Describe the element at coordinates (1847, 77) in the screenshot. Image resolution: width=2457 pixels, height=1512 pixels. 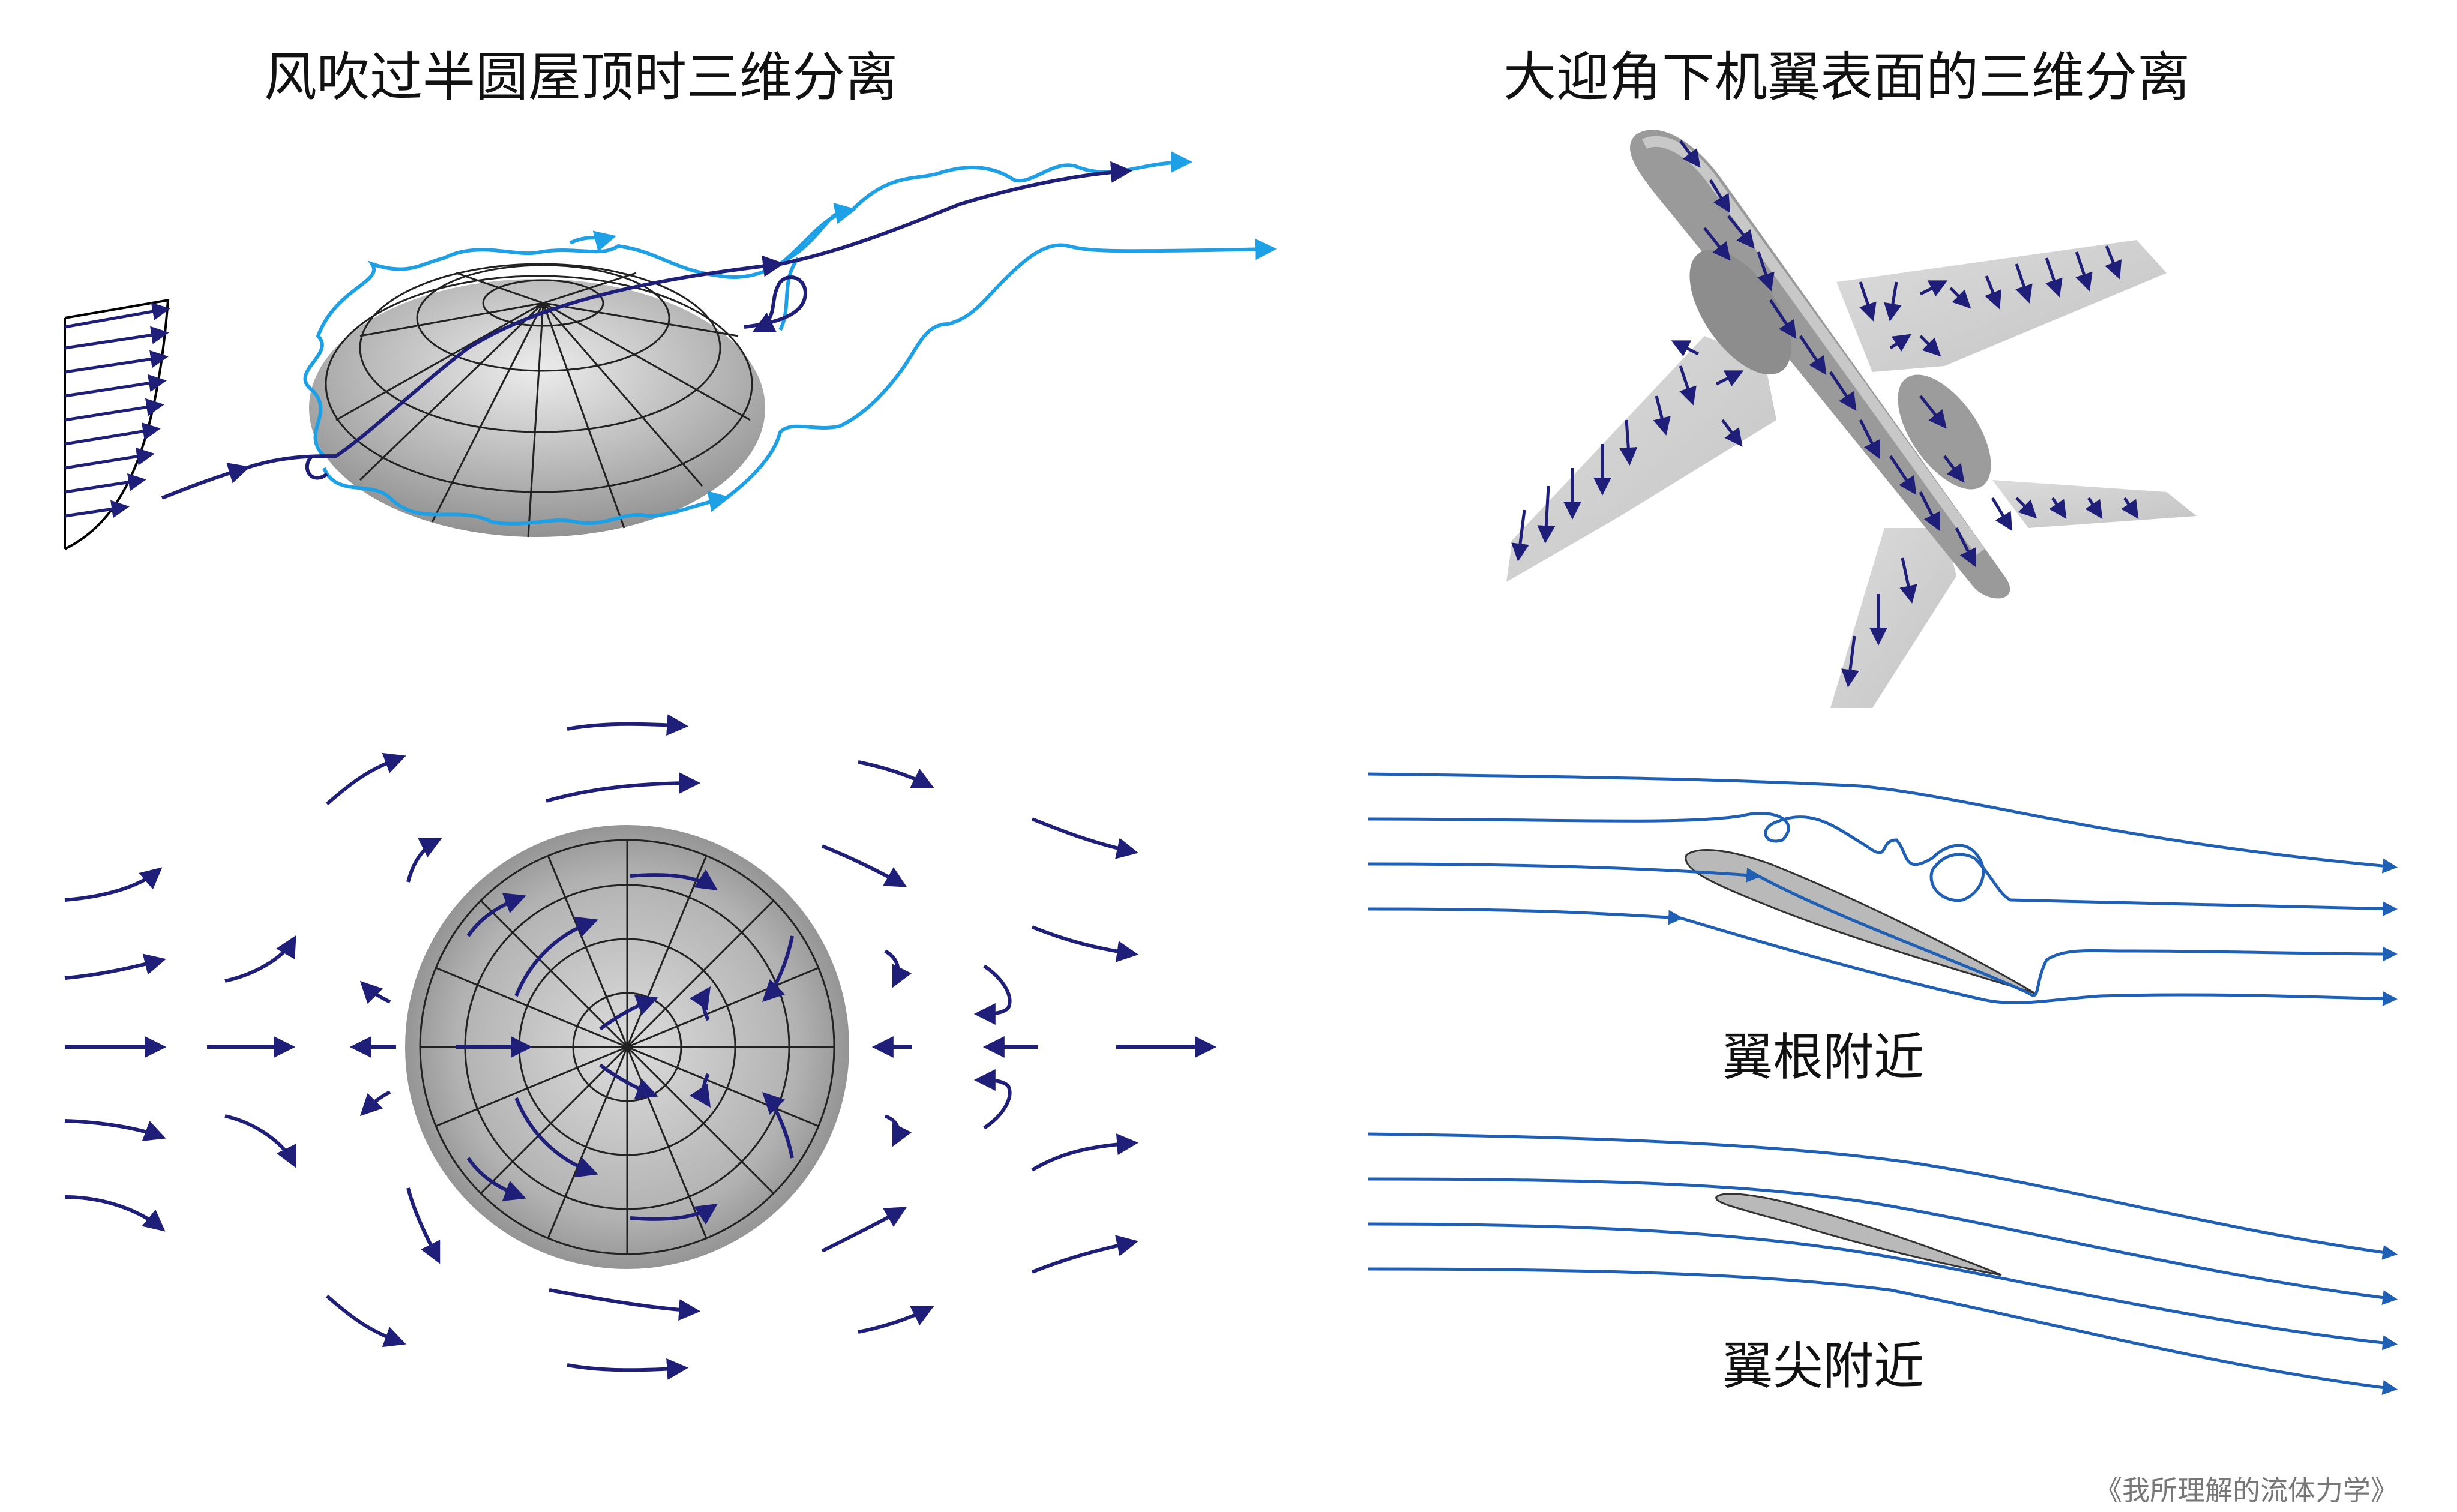
I see `aircraft-title: 大迎角下机翼表面的三维分离` at that location.